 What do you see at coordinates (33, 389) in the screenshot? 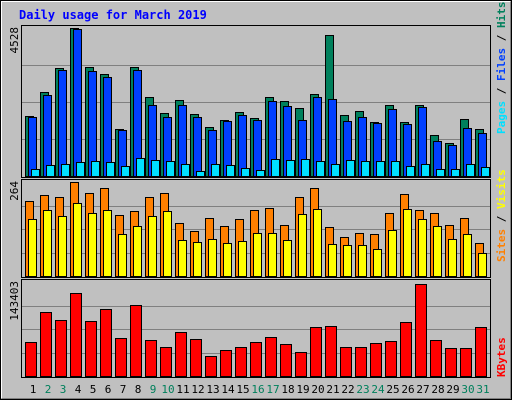
I see `x-tick-label-day-1: 1` at bounding box center [33, 389].